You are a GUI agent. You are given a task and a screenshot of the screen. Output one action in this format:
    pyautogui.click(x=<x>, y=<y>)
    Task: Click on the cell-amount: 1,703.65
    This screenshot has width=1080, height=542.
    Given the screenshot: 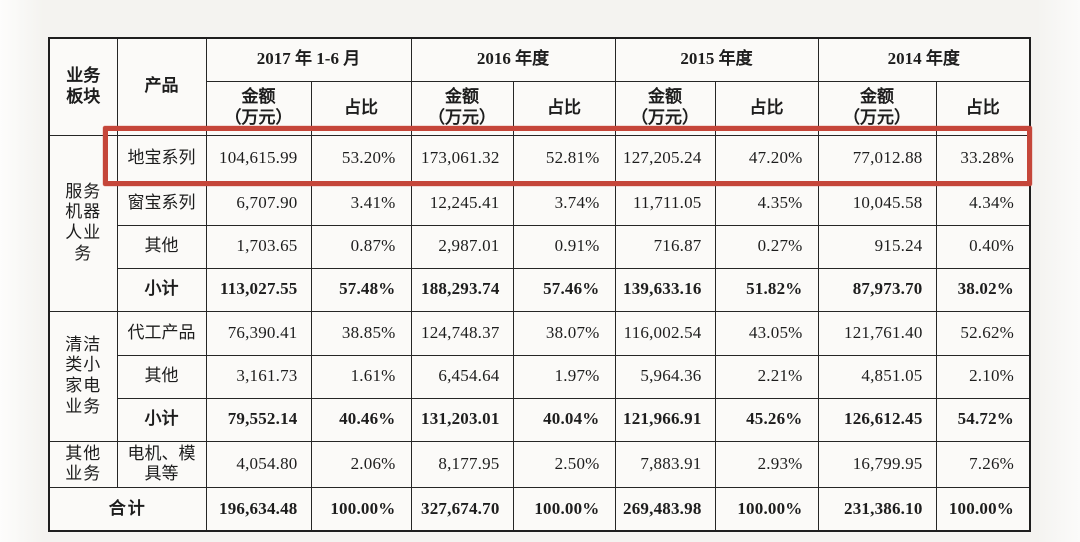 What is the action you would take?
    pyautogui.click(x=258, y=246)
    